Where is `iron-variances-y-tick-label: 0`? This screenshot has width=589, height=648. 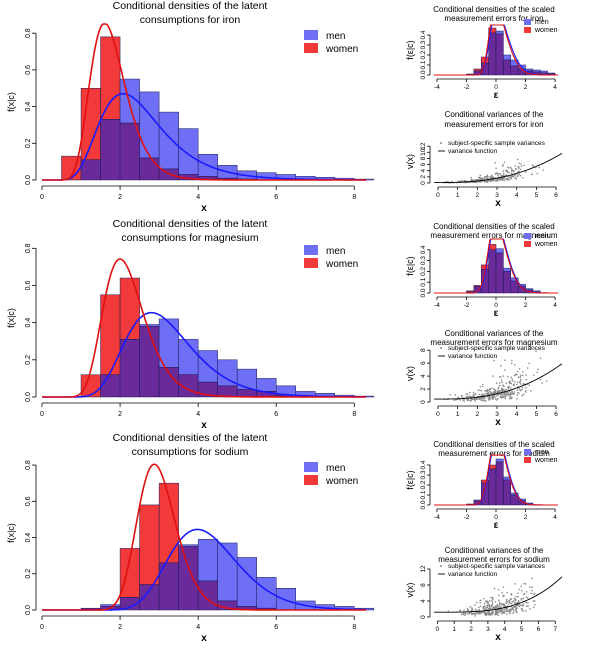 iron-variances-y-tick-label: 0 is located at coordinates (423, 183).